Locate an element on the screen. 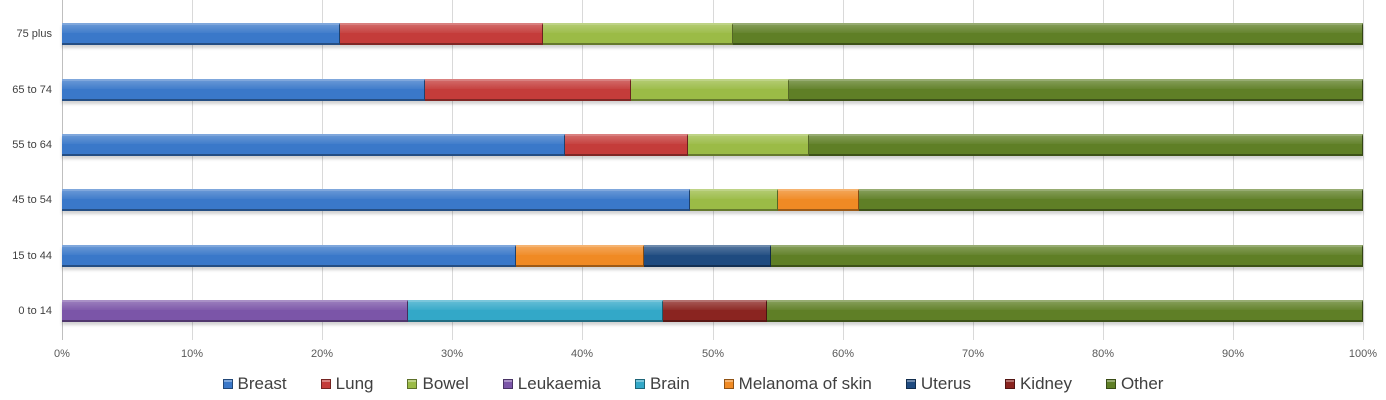  y-category-label: 45 to 54 is located at coordinates (32, 200).